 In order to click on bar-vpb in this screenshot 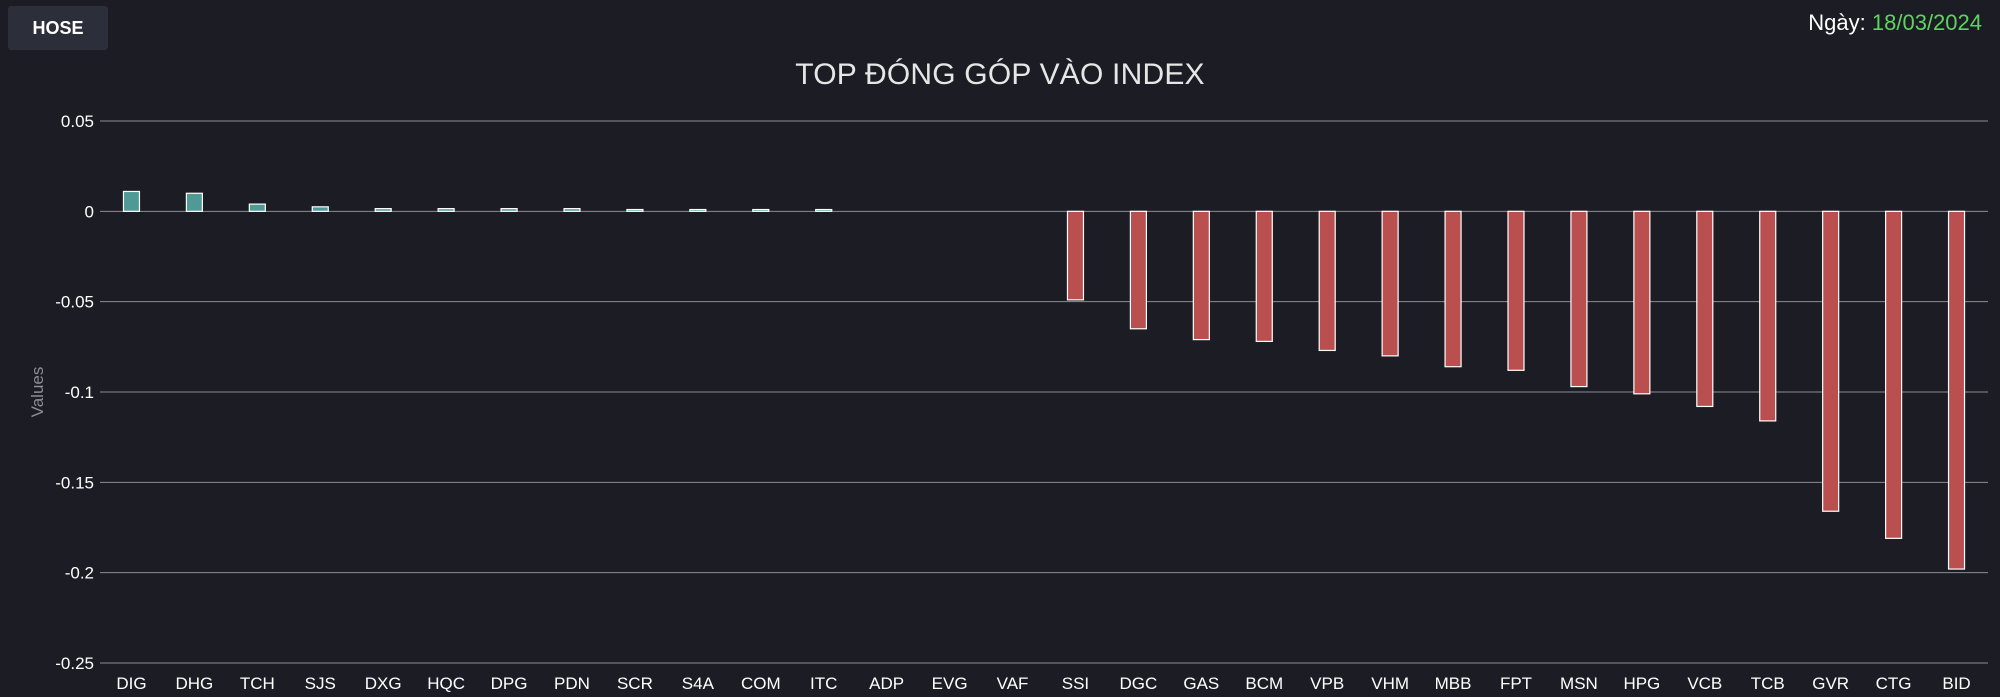, I will do `click(1327, 281)`.